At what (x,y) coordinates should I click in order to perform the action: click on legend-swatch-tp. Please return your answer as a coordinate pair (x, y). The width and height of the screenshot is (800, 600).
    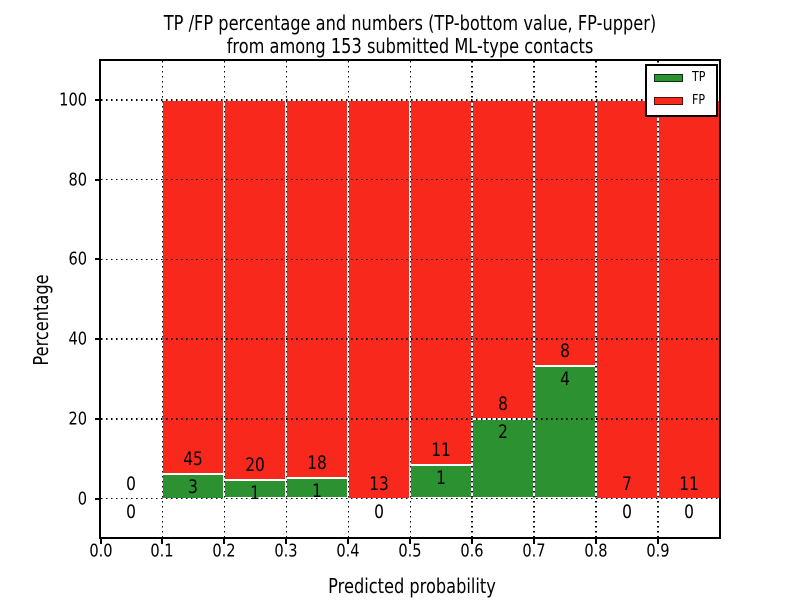
    Looking at the image, I should click on (668, 77).